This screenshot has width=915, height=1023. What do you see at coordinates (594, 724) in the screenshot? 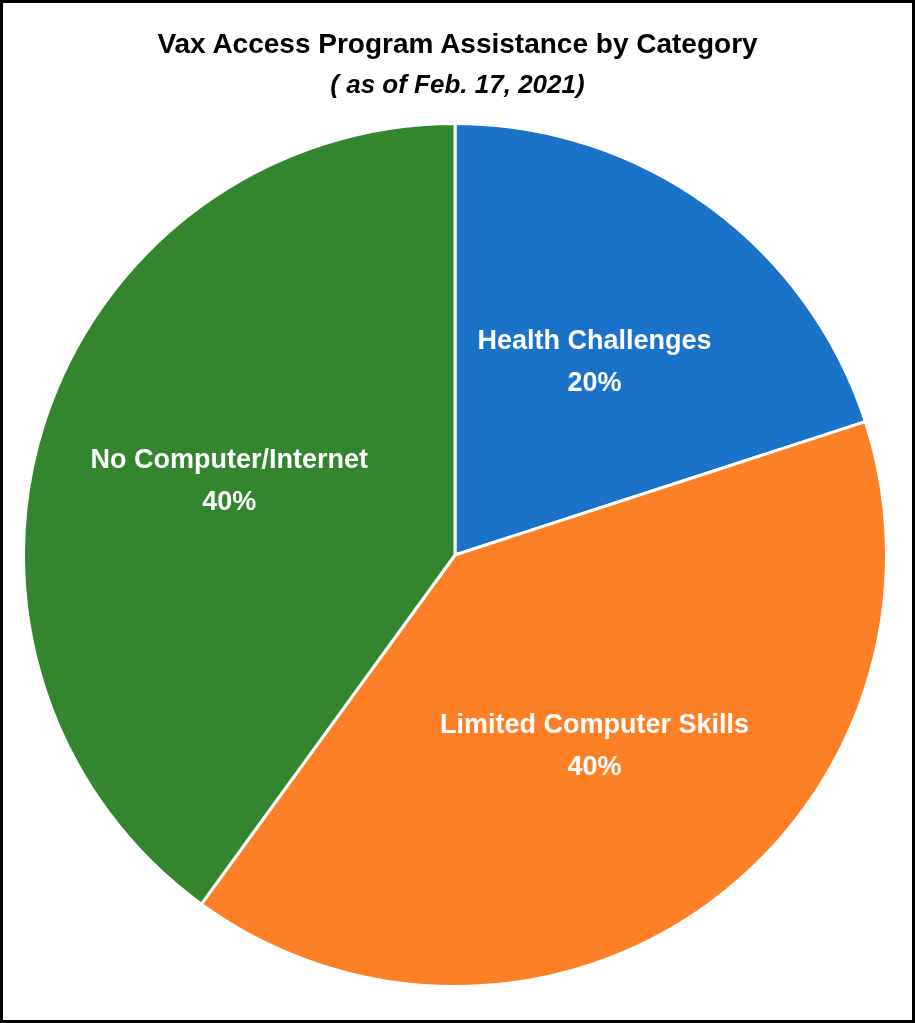
I see `slice-label: Limited Computer Skills` at bounding box center [594, 724].